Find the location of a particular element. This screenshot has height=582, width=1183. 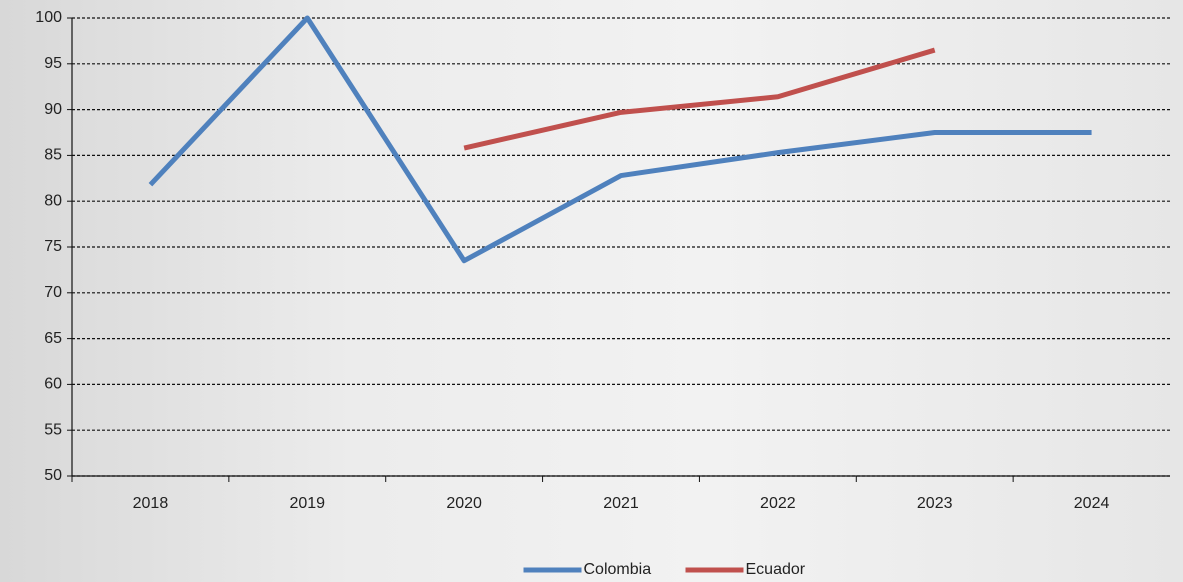

x-tick-label: 2023 is located at coordinates (935, 503).